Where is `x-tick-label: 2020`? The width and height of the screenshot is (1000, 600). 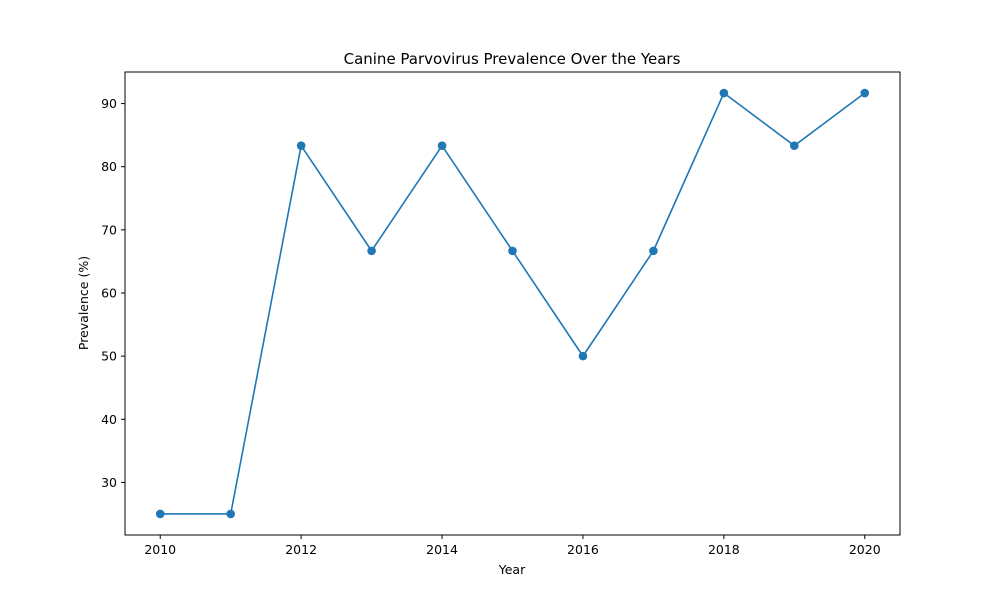 x-tick-label: 2020 is located at coordinates (865, 549).